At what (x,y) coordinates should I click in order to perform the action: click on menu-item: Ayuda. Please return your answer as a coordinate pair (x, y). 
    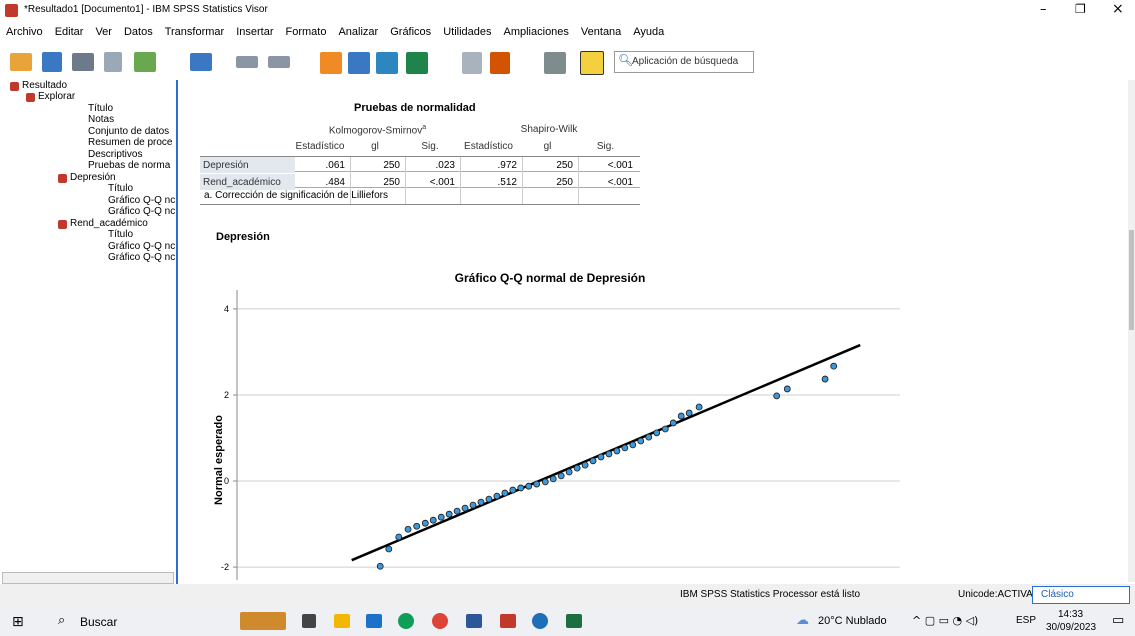
    Looking at the image, I should click on (649, 32).